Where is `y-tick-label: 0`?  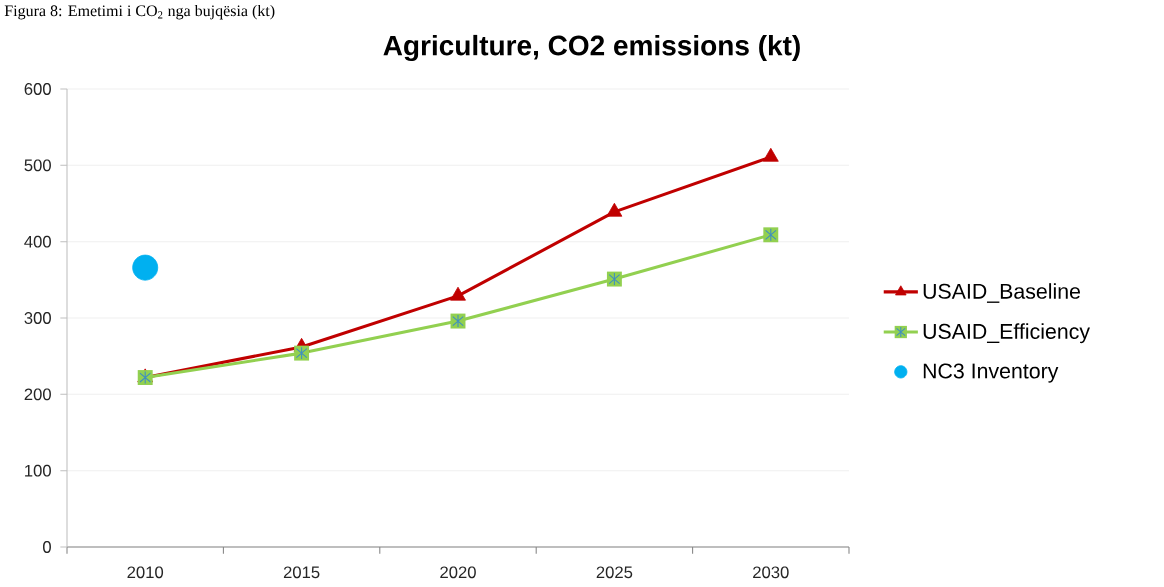
y-tick-label: 0 is located at coordinates (47, 547).